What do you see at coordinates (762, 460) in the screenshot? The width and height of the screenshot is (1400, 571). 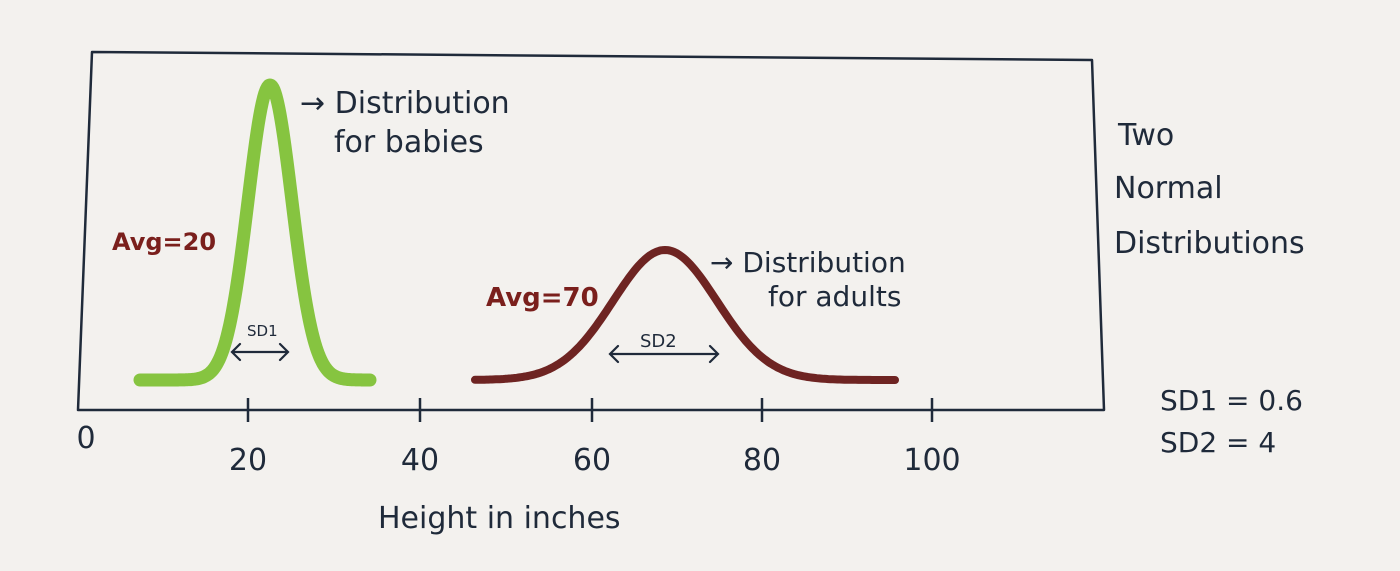 I see `x-tick-label-80: 80` at bounding box center [762, 460].